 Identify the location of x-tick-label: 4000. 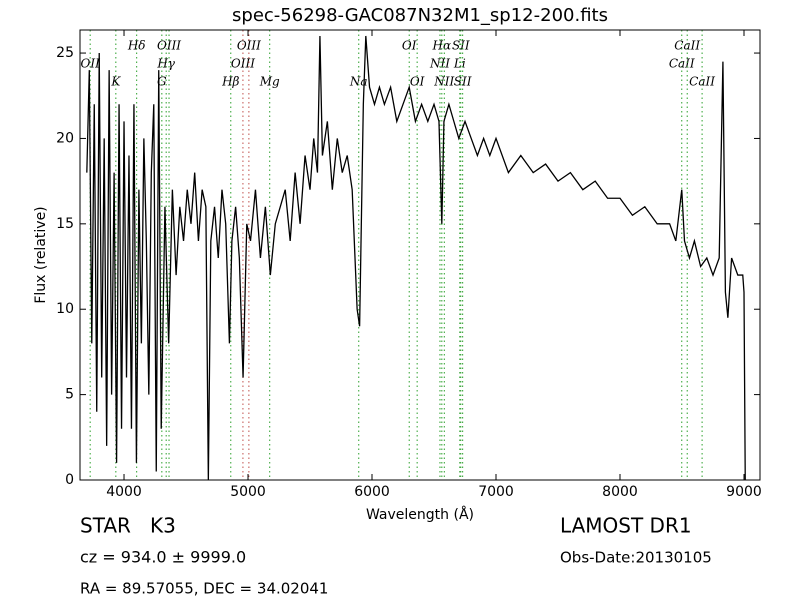
(124, 492).